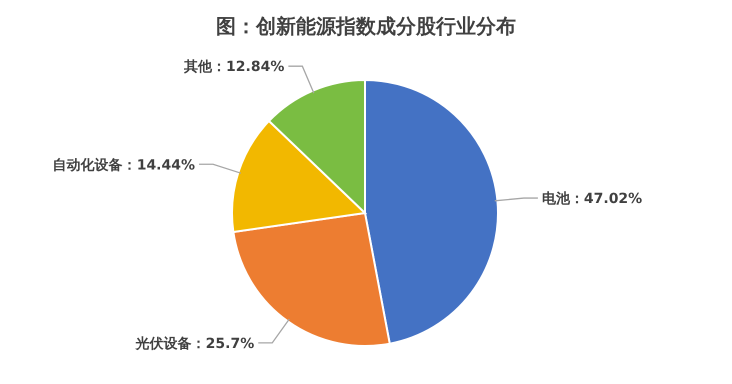 The height and width of the screenshot is (384, 732). Describe the element at coordinates (366, 26) in the screenshot. I see `chart-title: 图：创新能源指数成分股行业分布` at that location.